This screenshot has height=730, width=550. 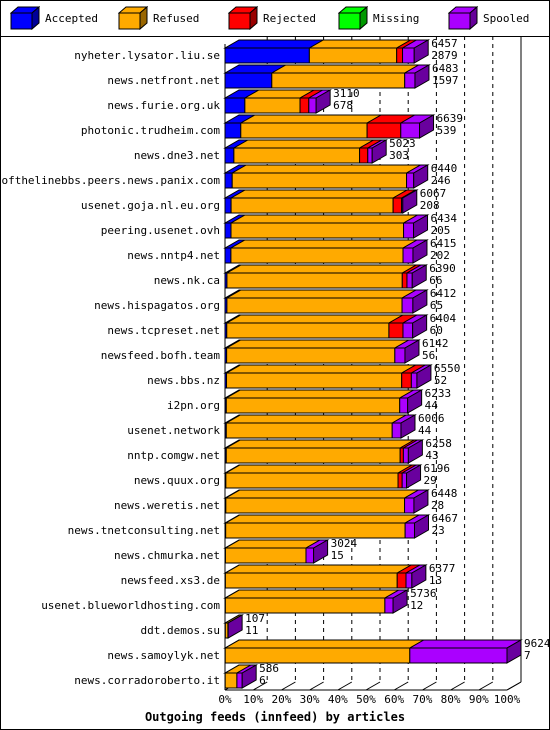 What do you see at coordinates (436, 305) in the screenshot?
I see `accepted-value-label: 65` at bounding box center [436, 305].